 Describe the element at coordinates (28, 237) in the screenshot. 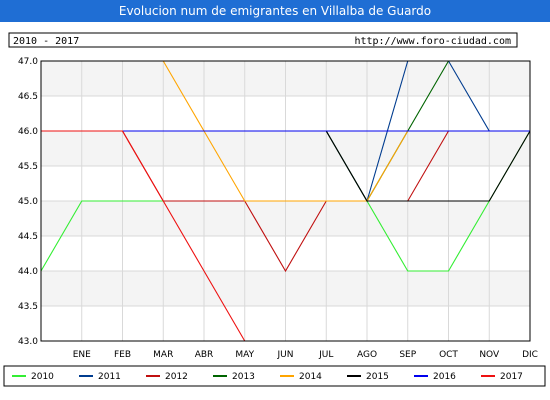

I see `y-tick-label: 44.5` at that location.